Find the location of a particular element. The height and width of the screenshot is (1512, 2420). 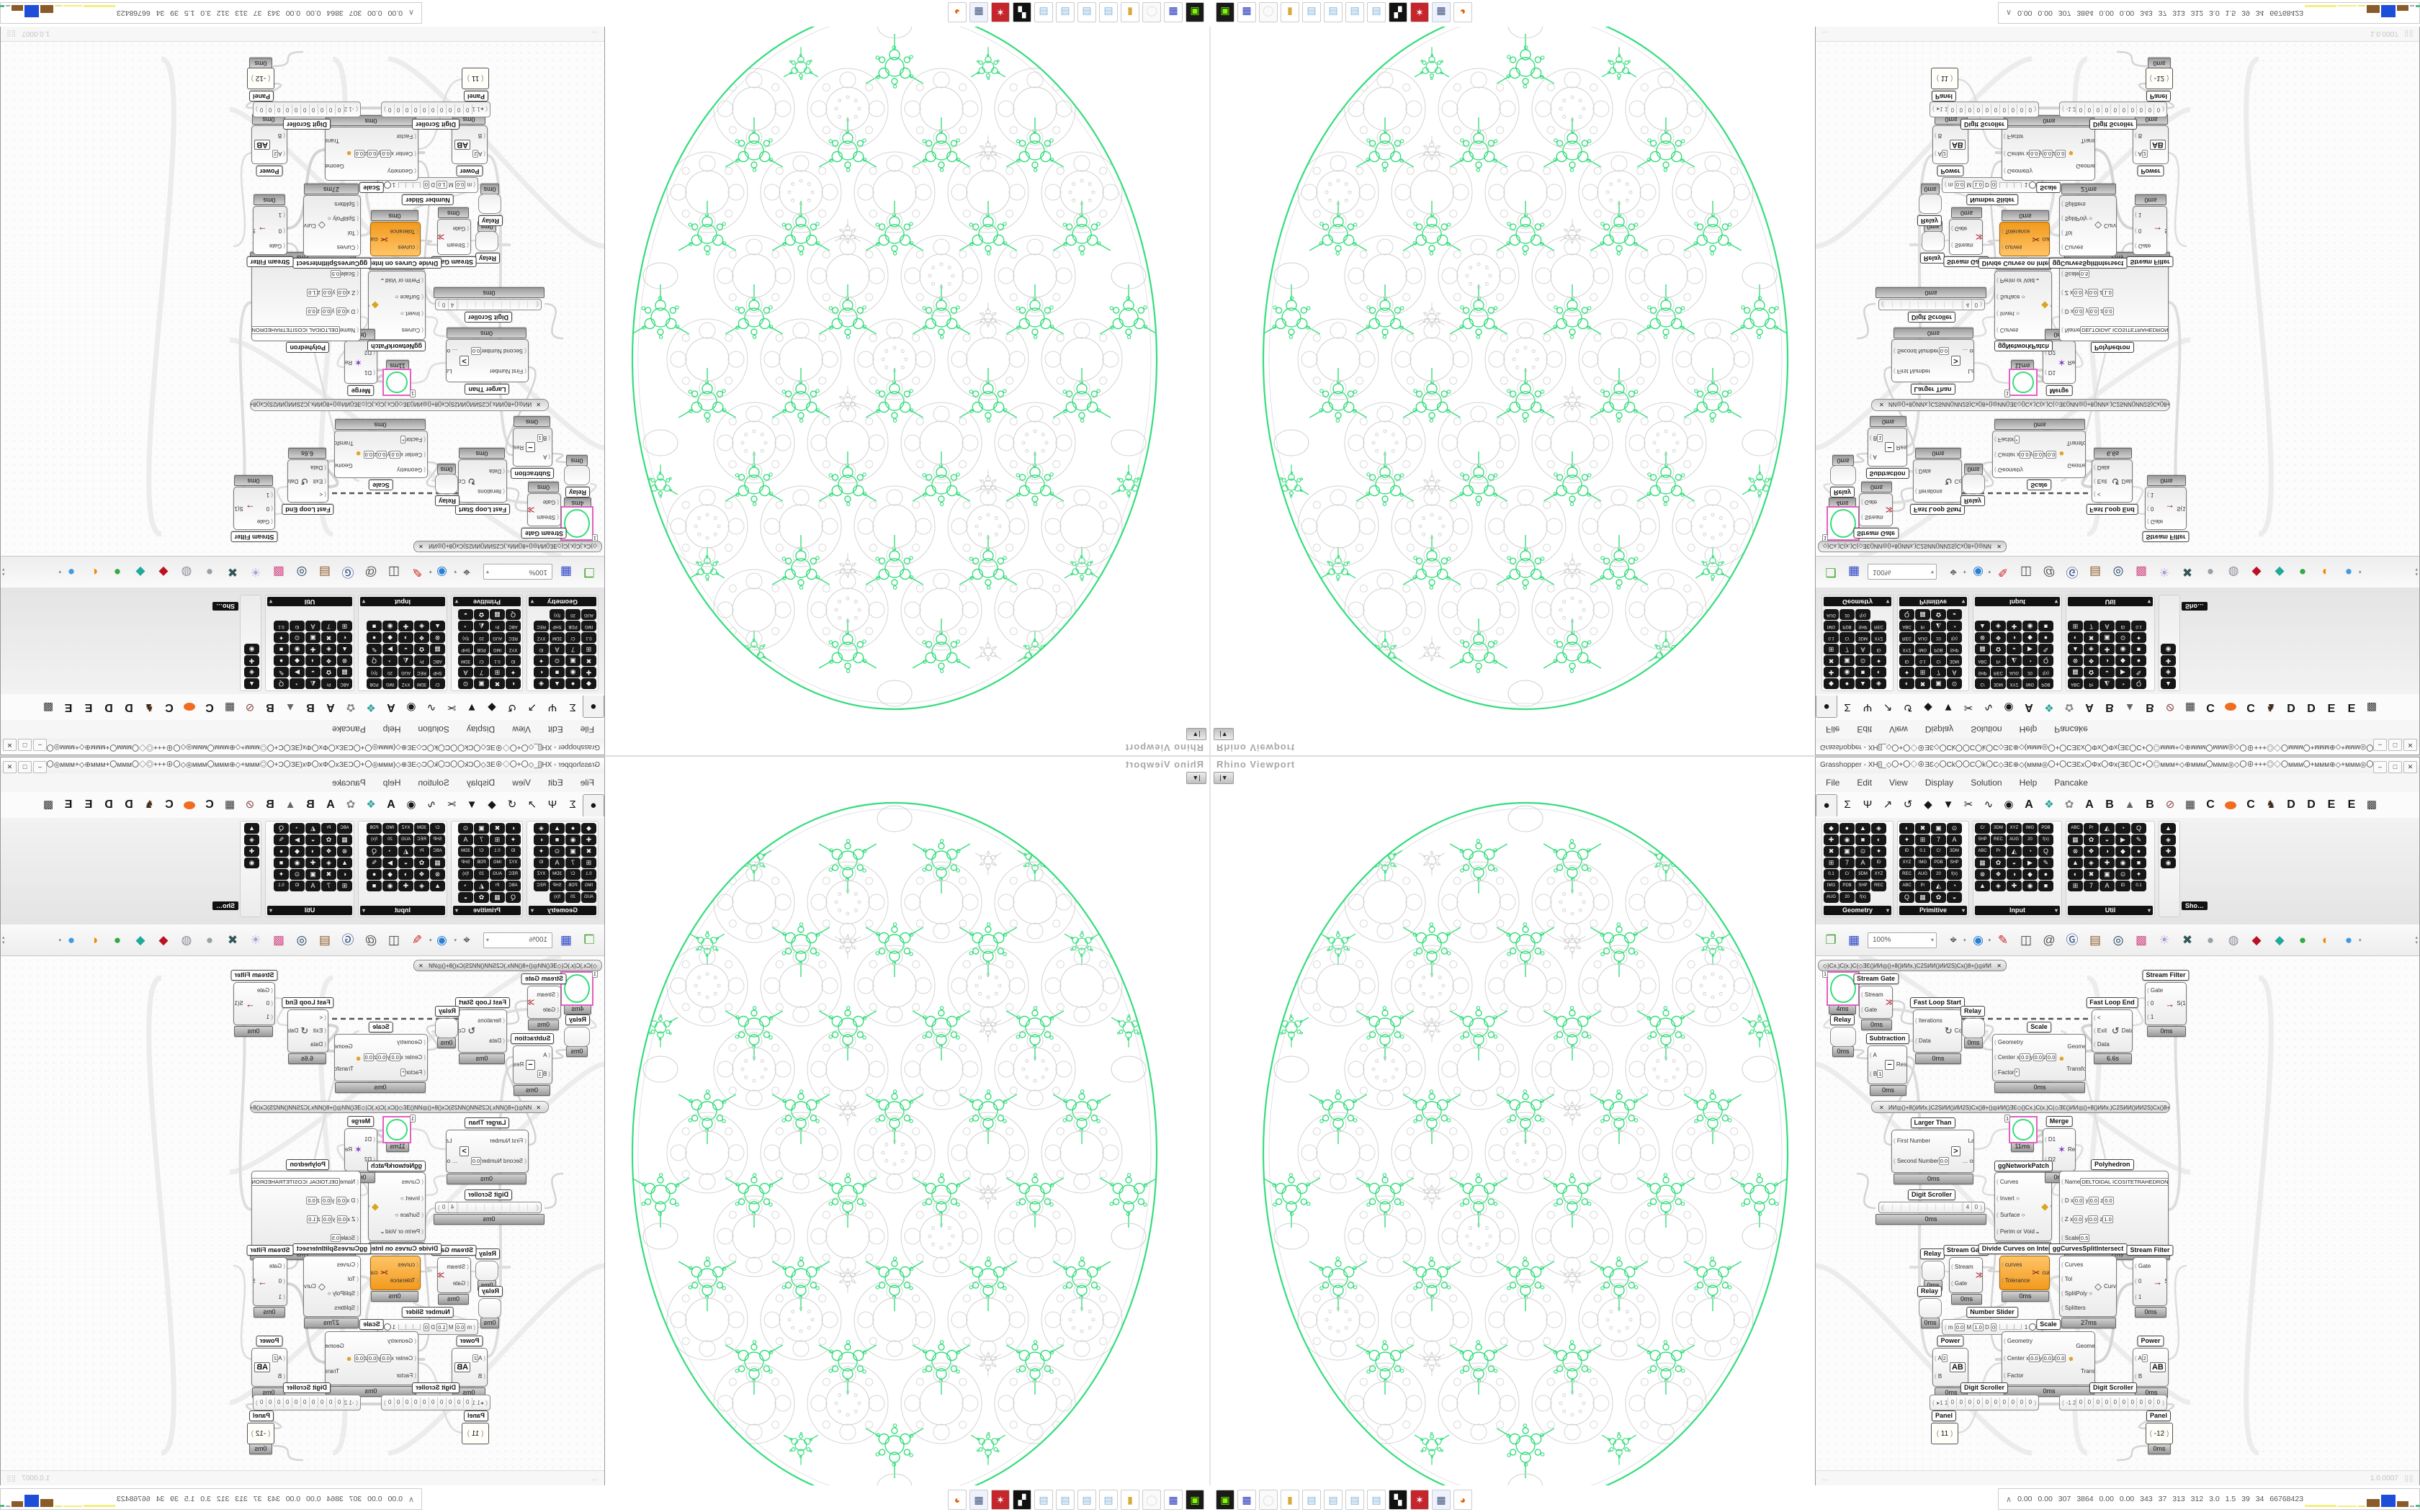

menu-solution: Solution is located at coordinates (1986, 729).